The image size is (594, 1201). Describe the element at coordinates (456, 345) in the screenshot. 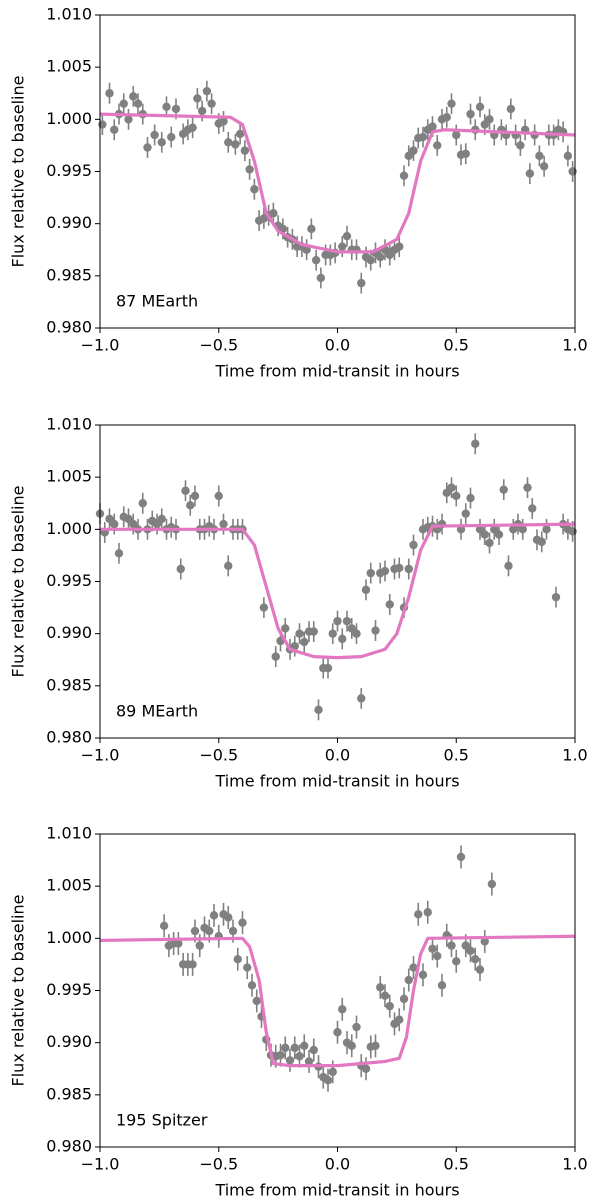

I see `x-tick-label: 0.5` at that location.